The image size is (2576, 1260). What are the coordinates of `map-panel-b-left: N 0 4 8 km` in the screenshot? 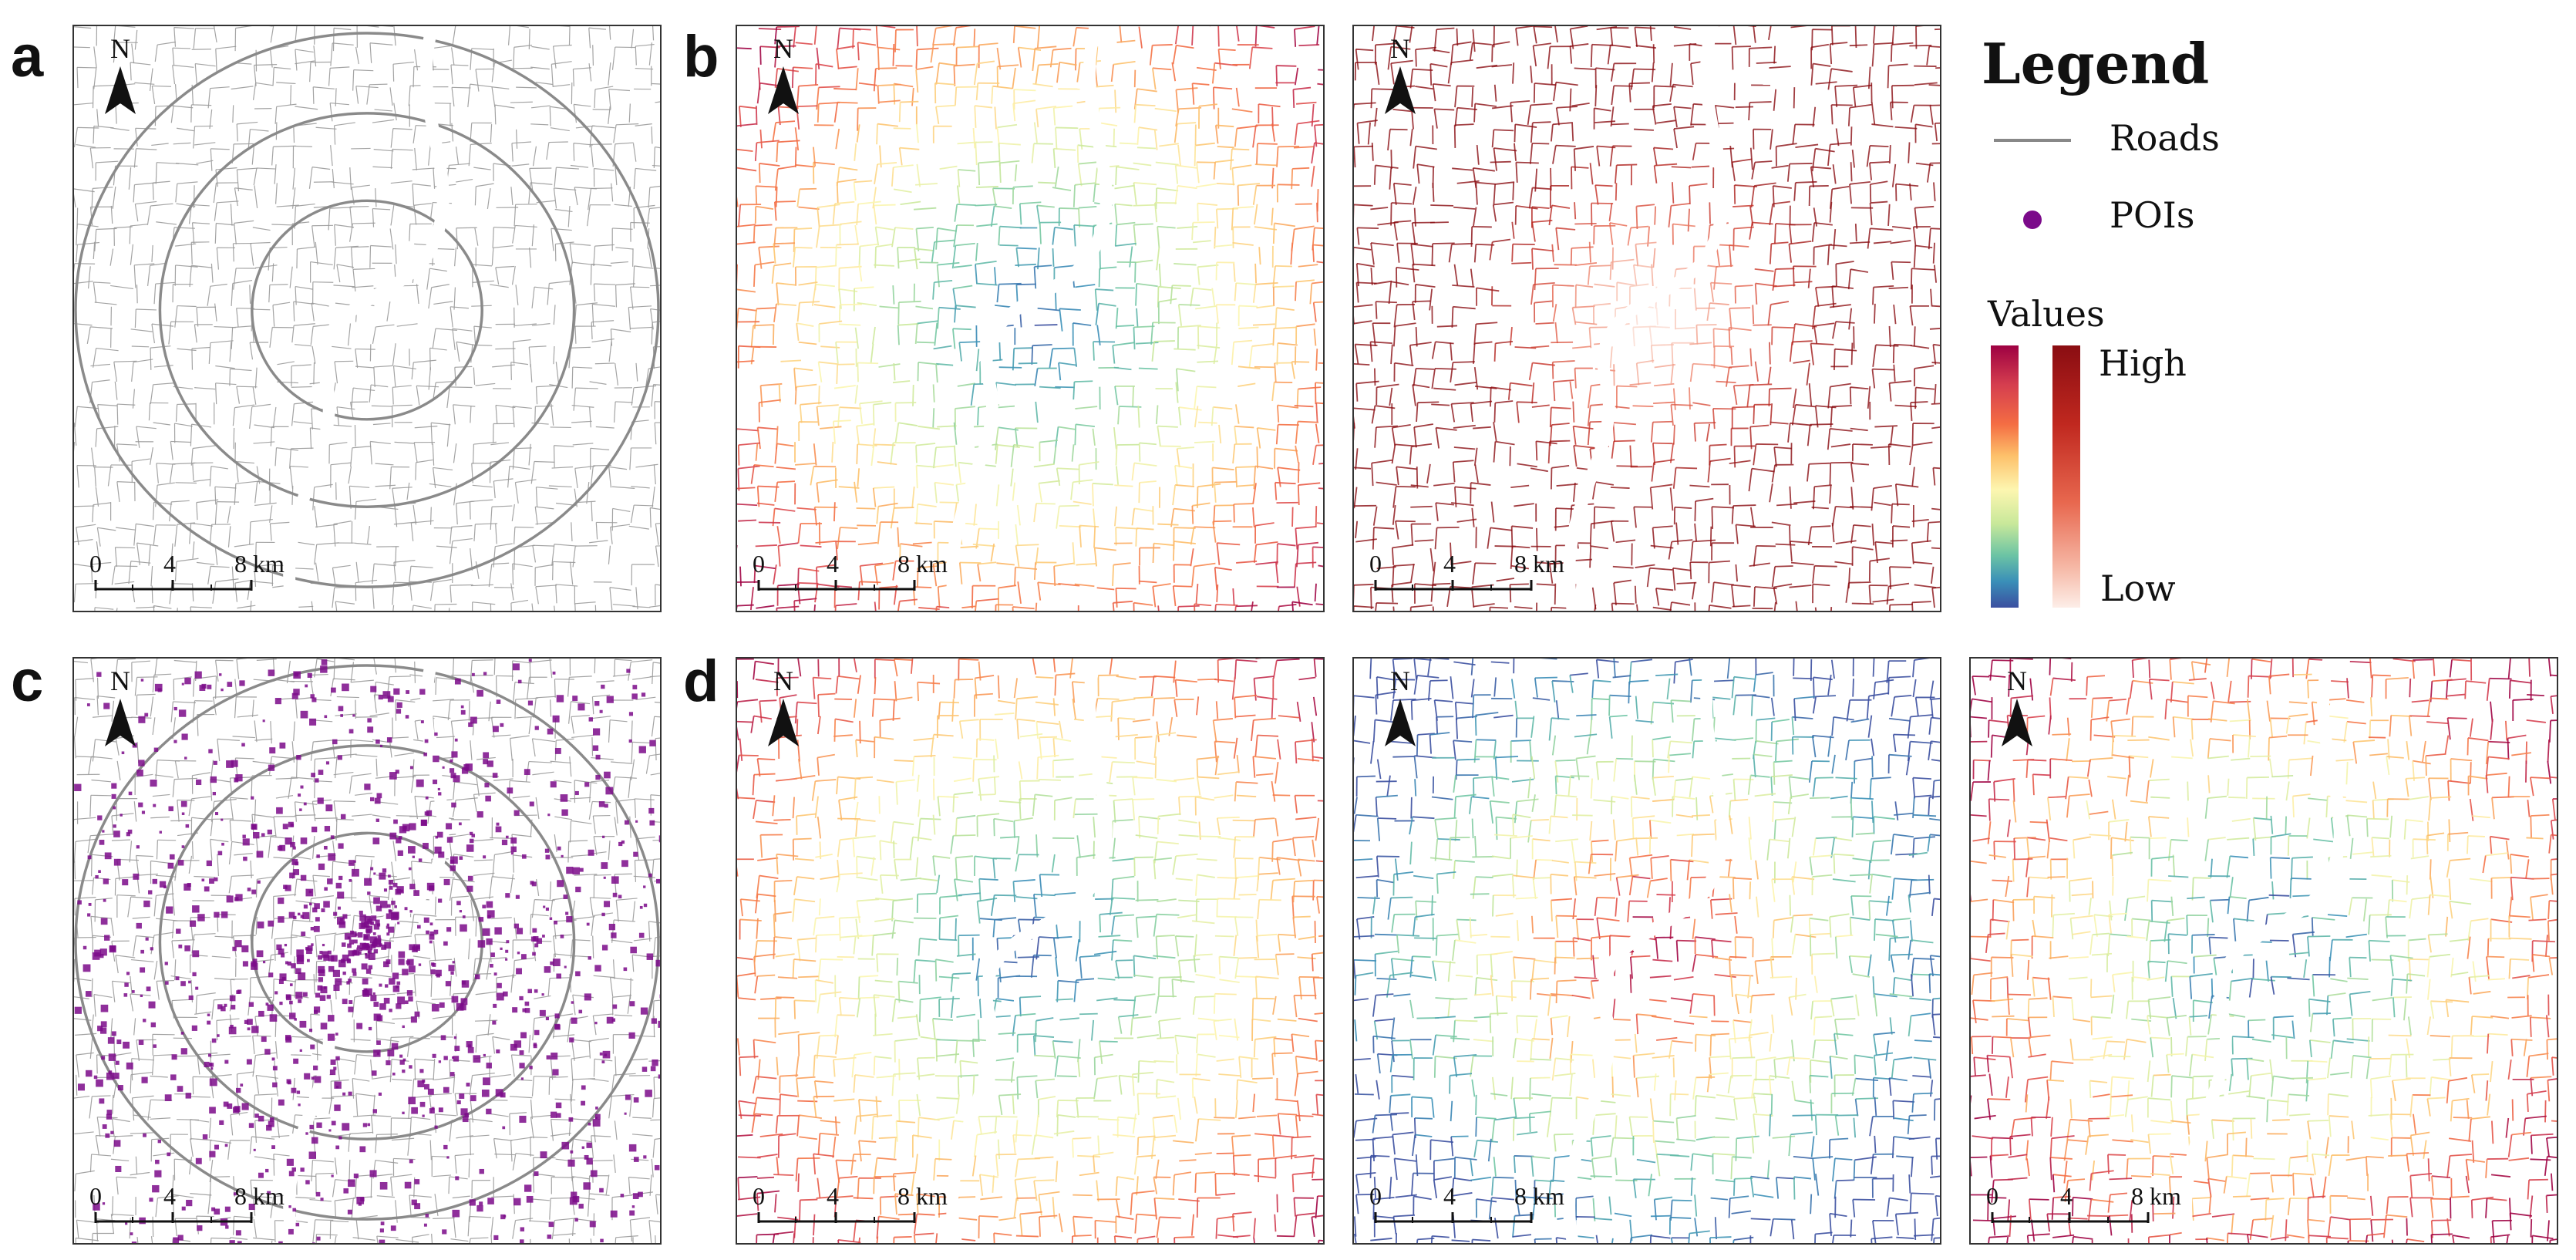 It's located at (1030, 318).